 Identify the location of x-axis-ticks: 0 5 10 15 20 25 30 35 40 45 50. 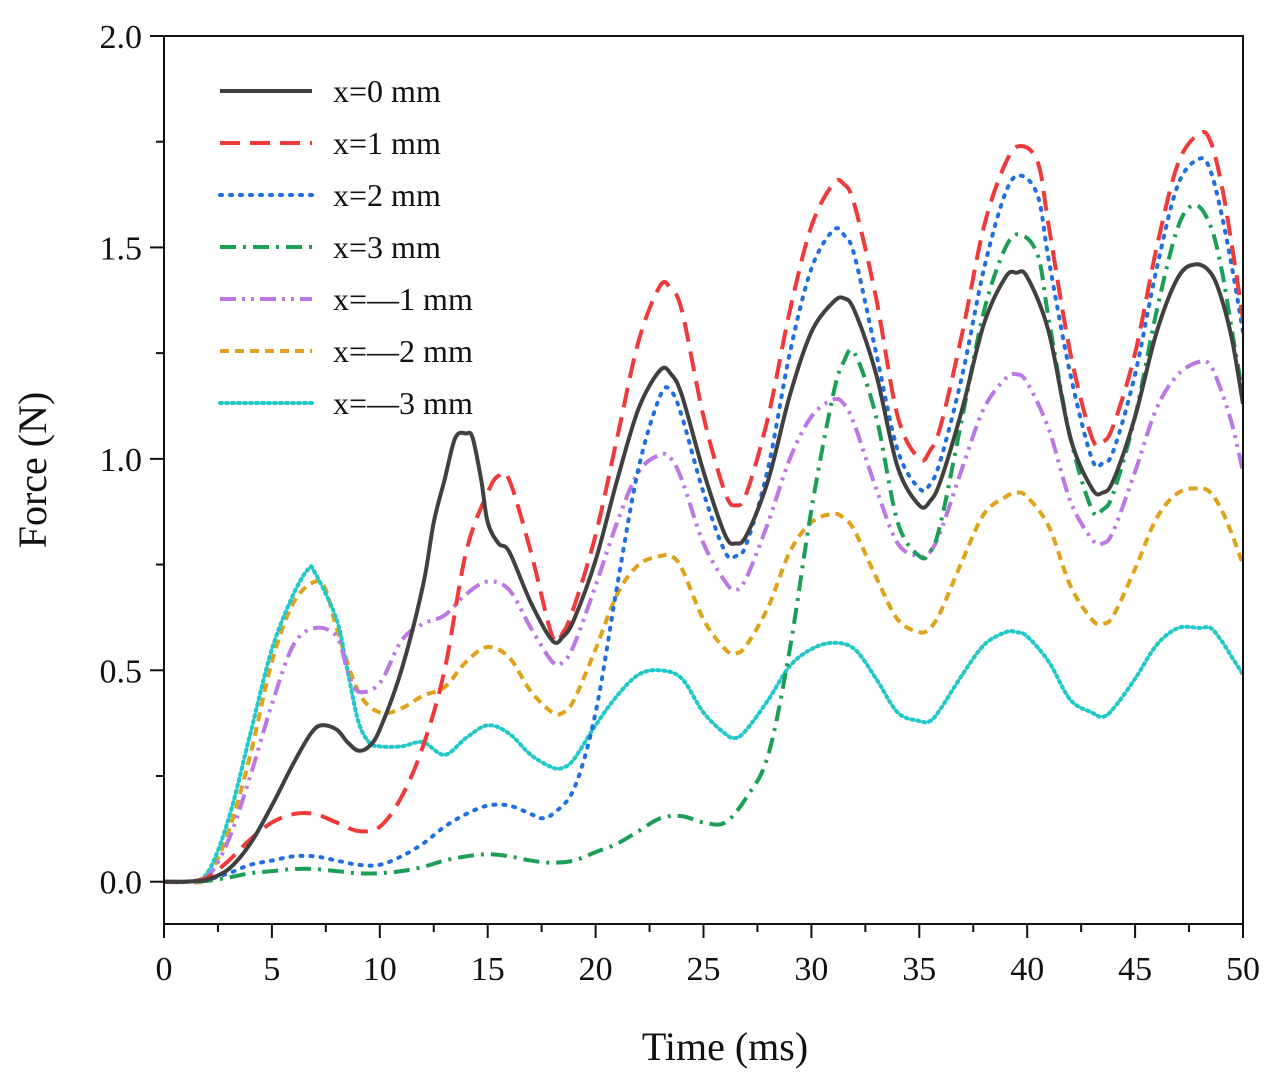
(708, 956).